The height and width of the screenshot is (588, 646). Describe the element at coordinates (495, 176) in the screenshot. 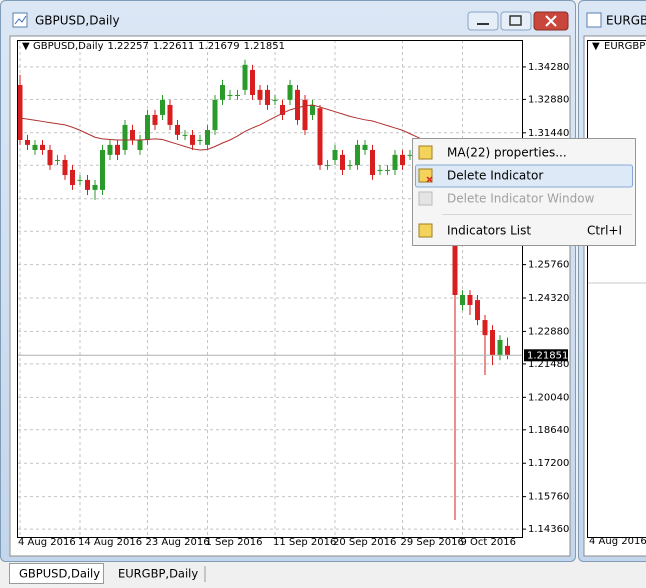

I see `menu-item: Delete Indicator` at that location.